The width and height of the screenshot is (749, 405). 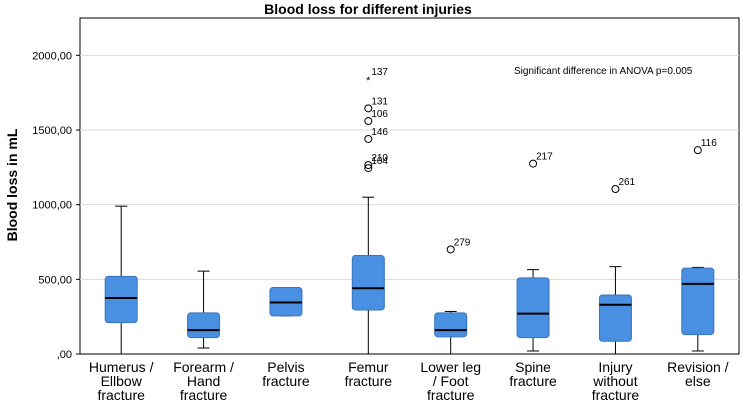 I want to click on category-label-line: Spine, so click(x=533, y=367).